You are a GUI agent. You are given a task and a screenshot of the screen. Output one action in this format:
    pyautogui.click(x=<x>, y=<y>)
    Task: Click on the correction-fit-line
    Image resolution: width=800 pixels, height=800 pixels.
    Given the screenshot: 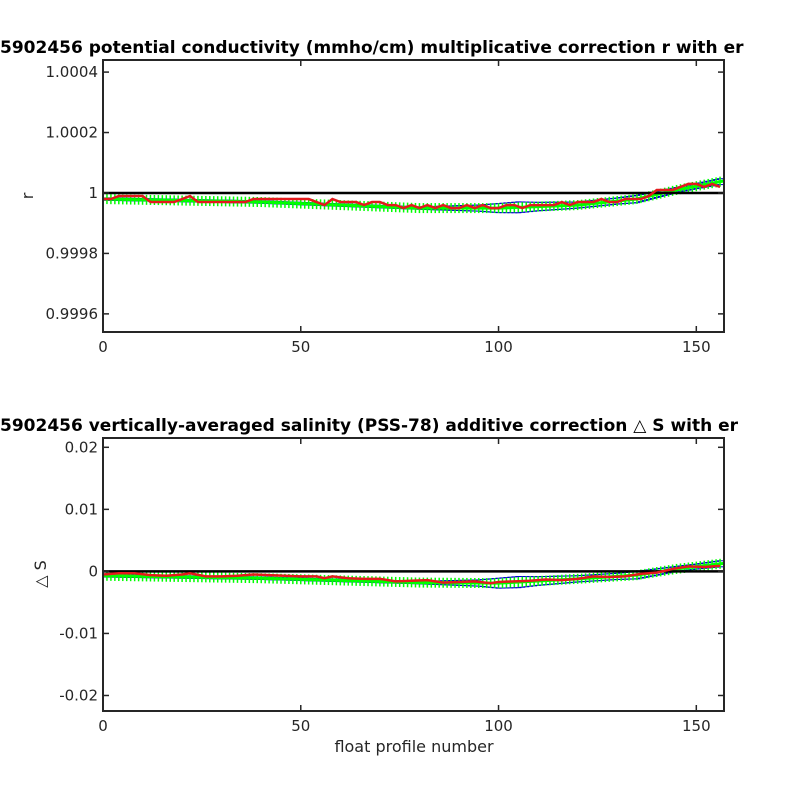 What is the action you would take?
    pyautogui.click(x=413, y=194)
    